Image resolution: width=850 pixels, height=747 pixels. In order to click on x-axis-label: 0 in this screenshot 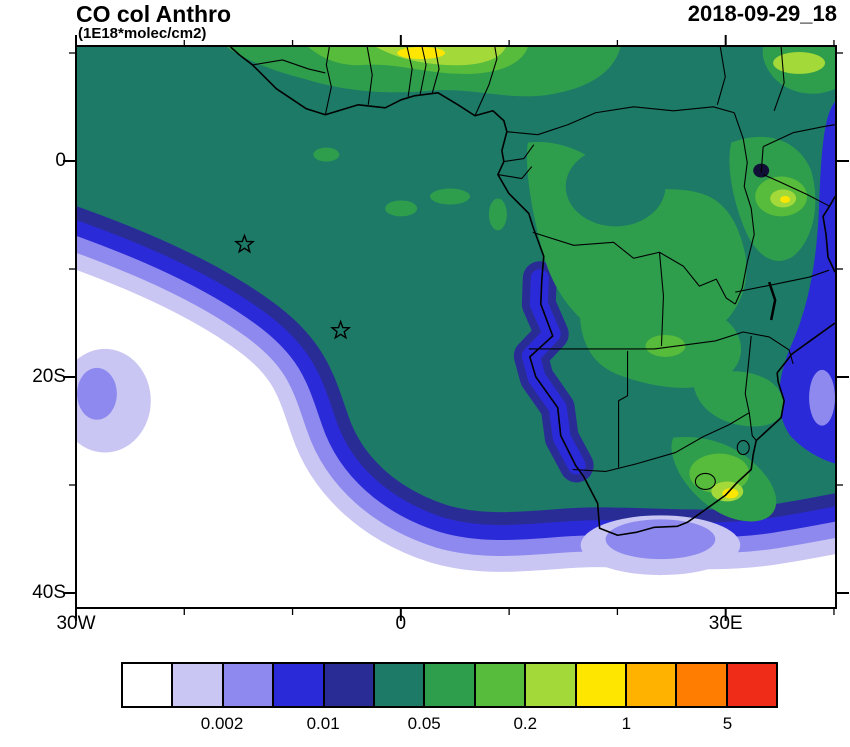, I will do `click(401, 623)`.